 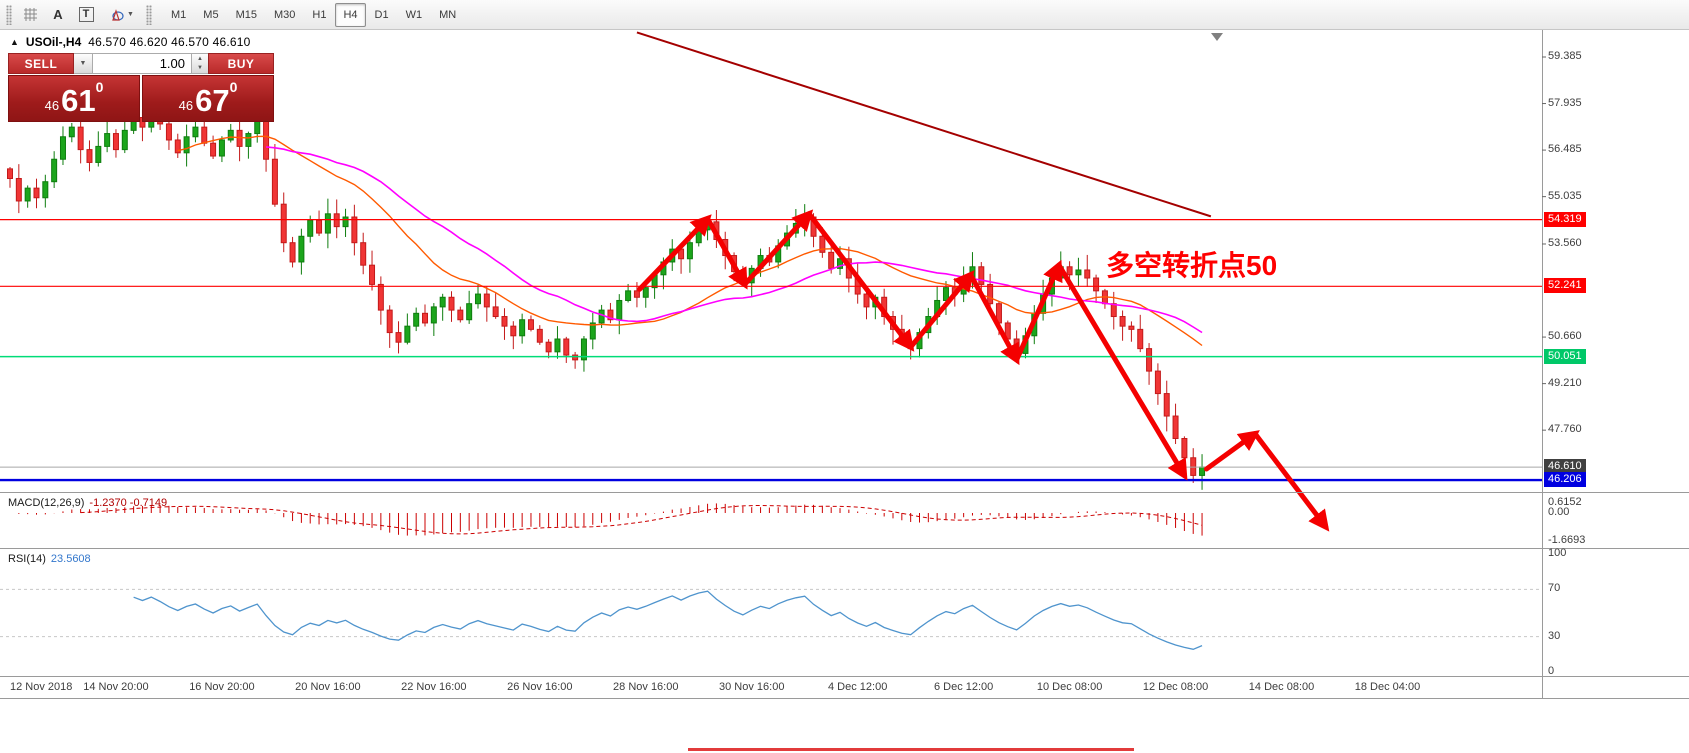 I want to click on price-axis-label: 56.485, so click(x=1565, y=149).